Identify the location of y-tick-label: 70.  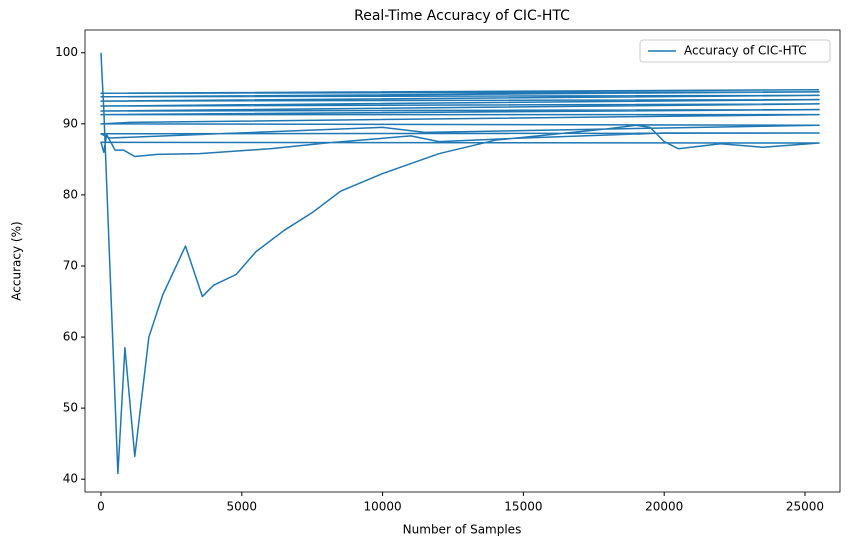
(70, 265).